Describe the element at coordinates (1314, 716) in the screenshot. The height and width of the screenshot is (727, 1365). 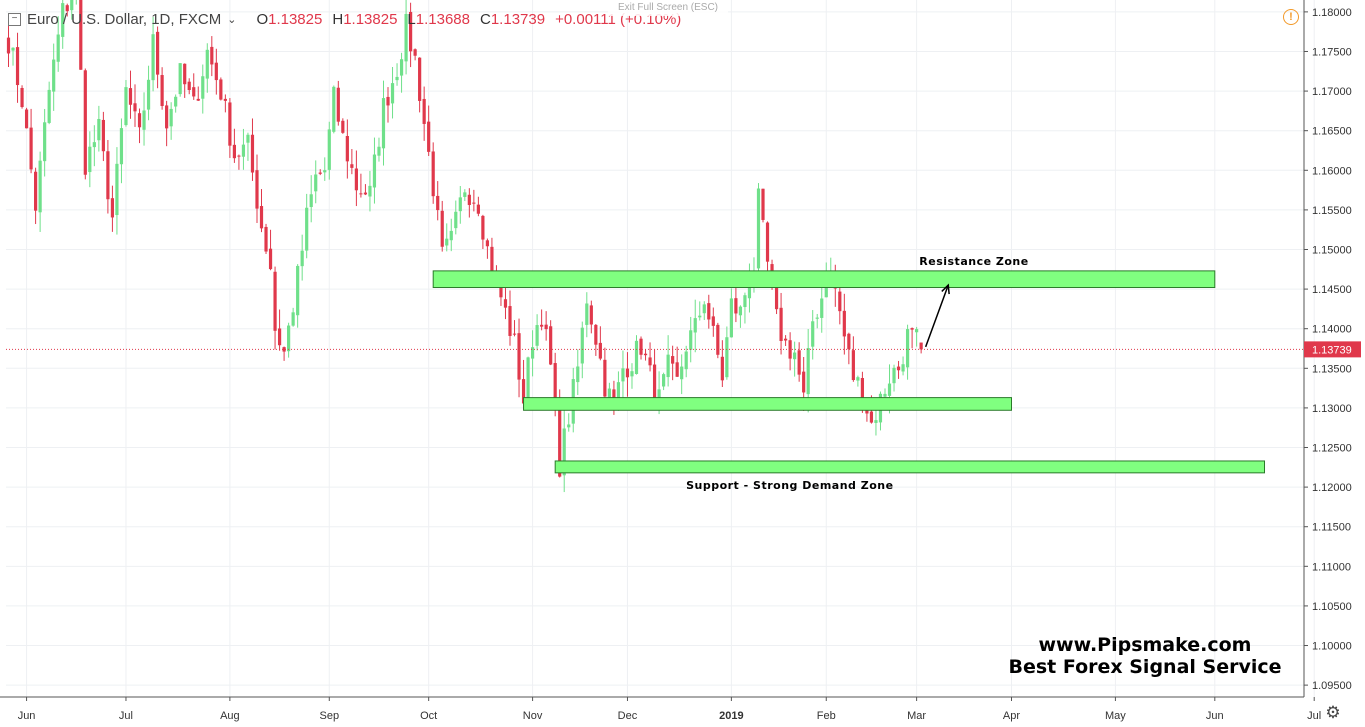
I see `time-tick-label: Jul` at that location.